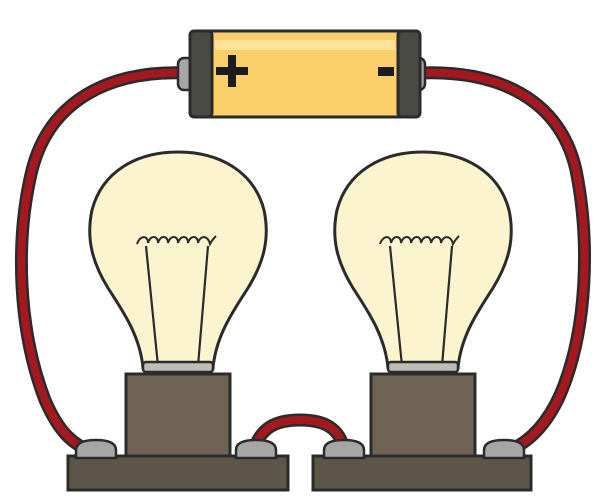 The height and width of the screenshot is (502, 603). Describe the element at coordinates (178, 260) in the screenshot. I see `left-bulb-glass` at that location.